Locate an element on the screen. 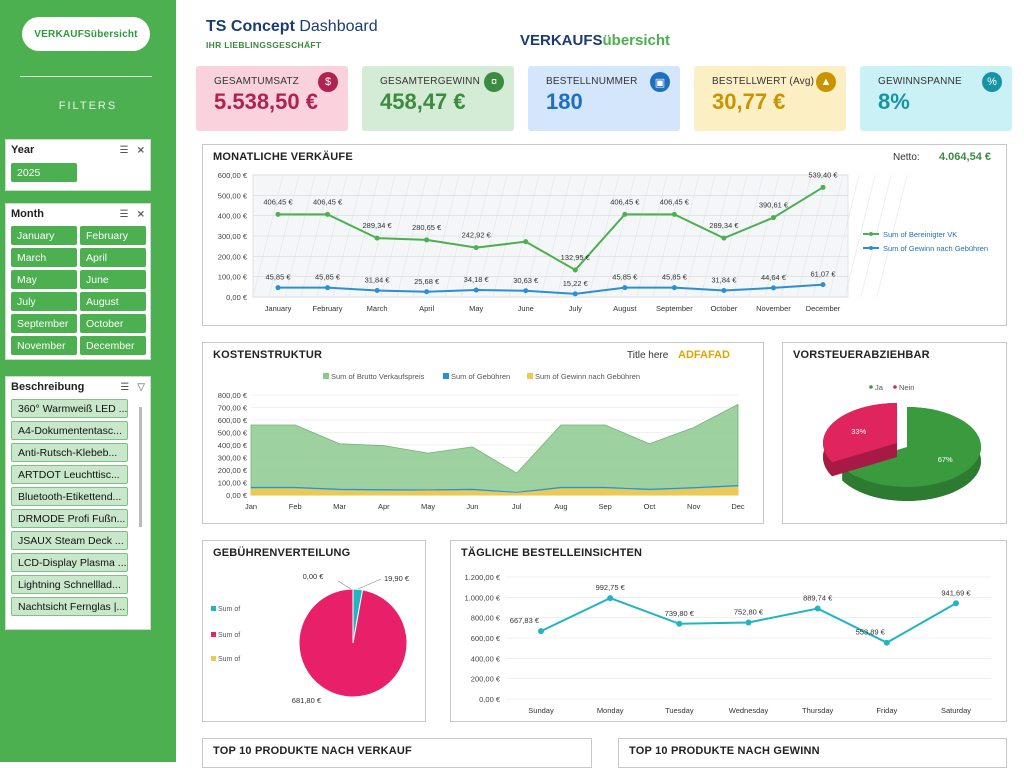  top-products-sales-panel: TOP 10 PRODUKTE NACH VERKAUF is located at coordinates (397, 753).